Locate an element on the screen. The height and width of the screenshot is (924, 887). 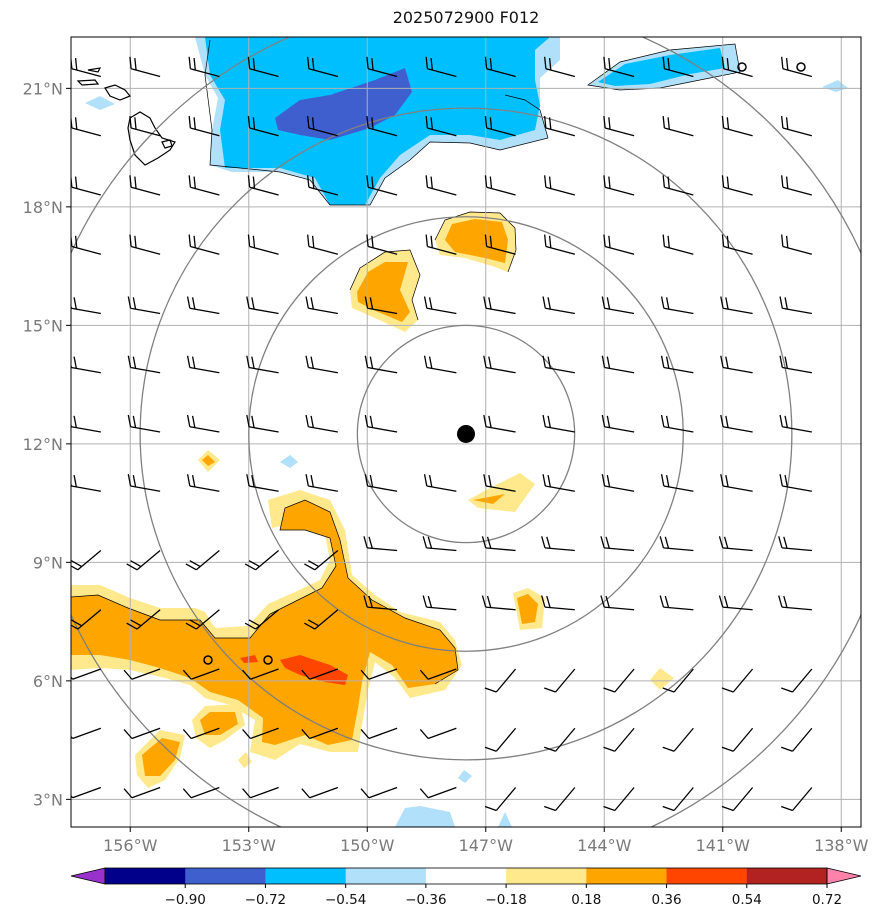
y-tick-label: 15°N is located at coordinates (43, 325).